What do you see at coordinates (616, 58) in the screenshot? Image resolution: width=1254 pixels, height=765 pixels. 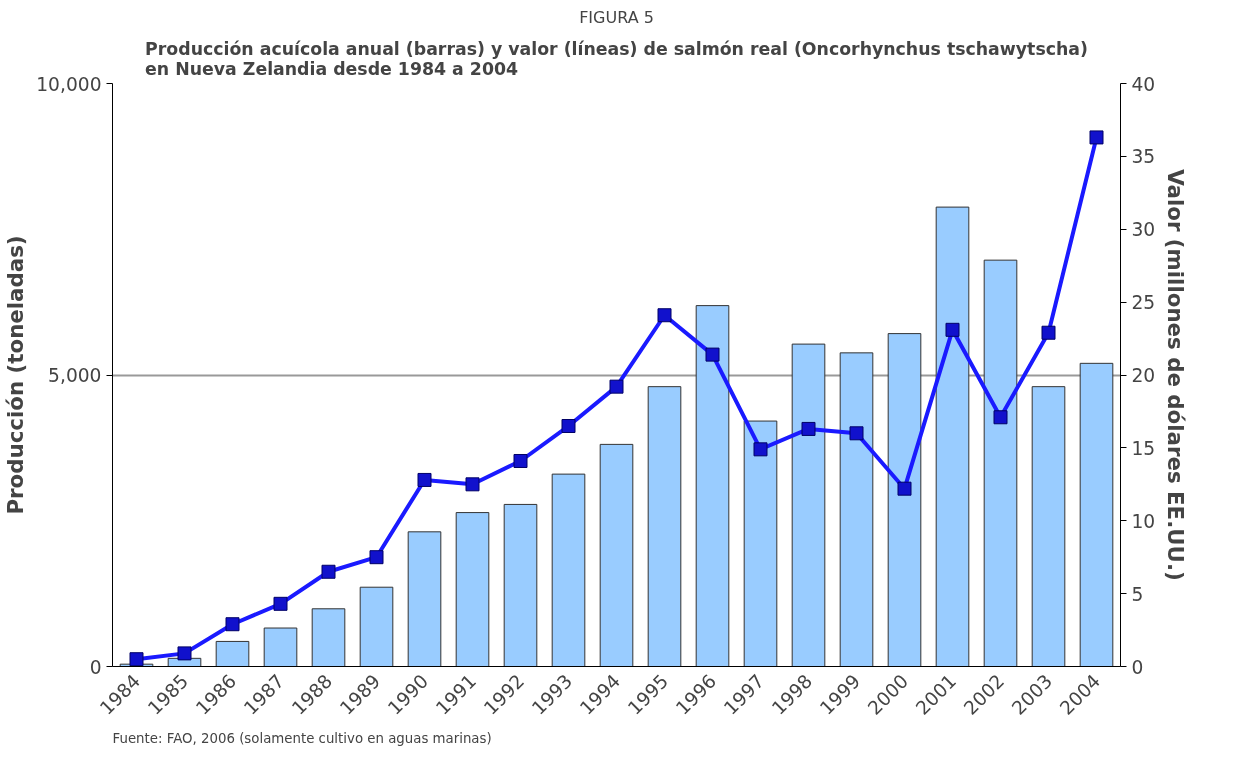 I see `chart-subtitle: Producción acuícola anual (barras) y valor (líneas) de salmón real (Oncorhynchus tschawytscha) en Nueva Zelandia desde 1984 a 2004` at bounding box center [616, 58].